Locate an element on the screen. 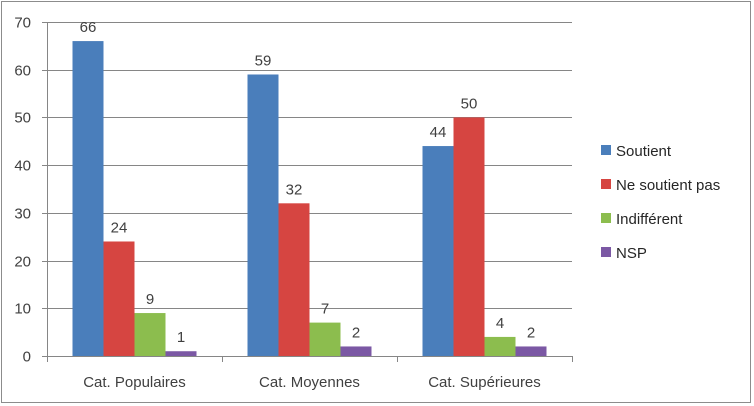 The width and height of the screenshot is (754, 406). x-category-label: Cat. Populaires is located at coordinates (134, 382).